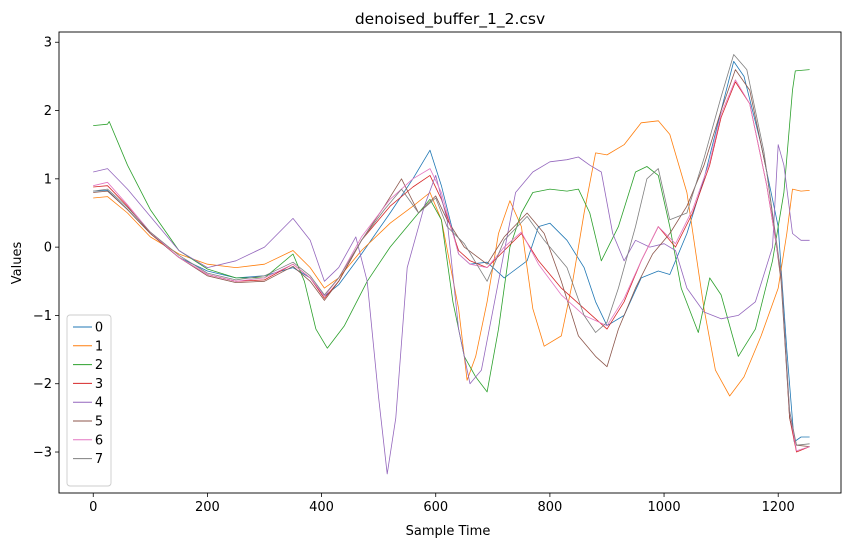  What do you see at coordinates (42, 384) in the screenshot?
I see `y-tick-label: −2` at bounding box center [42, 384].